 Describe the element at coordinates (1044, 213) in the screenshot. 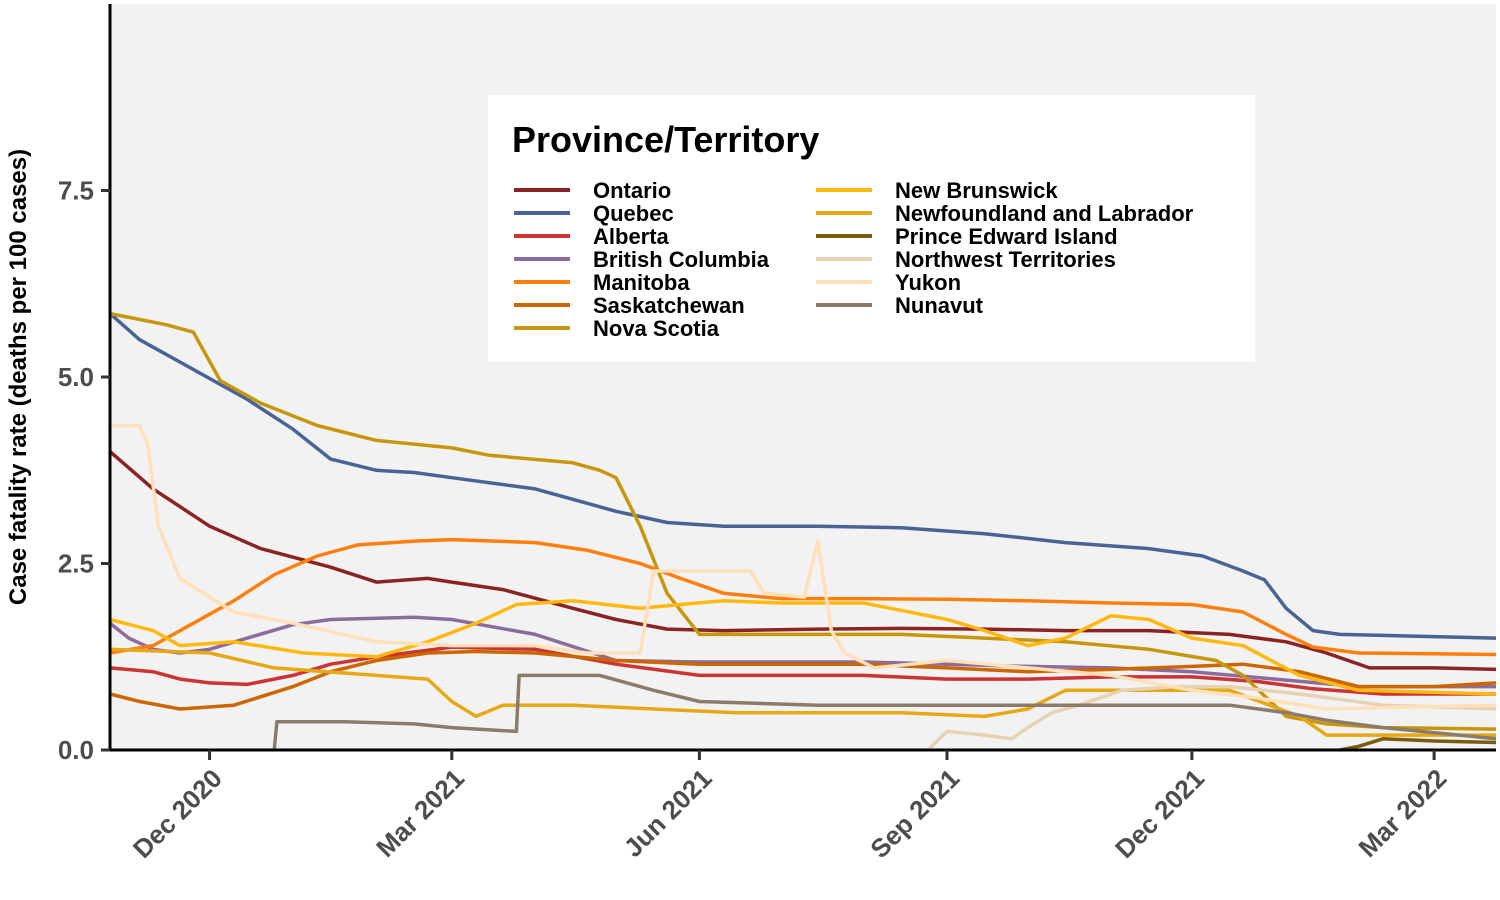

I see `legend-label-newfoundland-and-labrador: Newfoundland and Labrador` at that location.